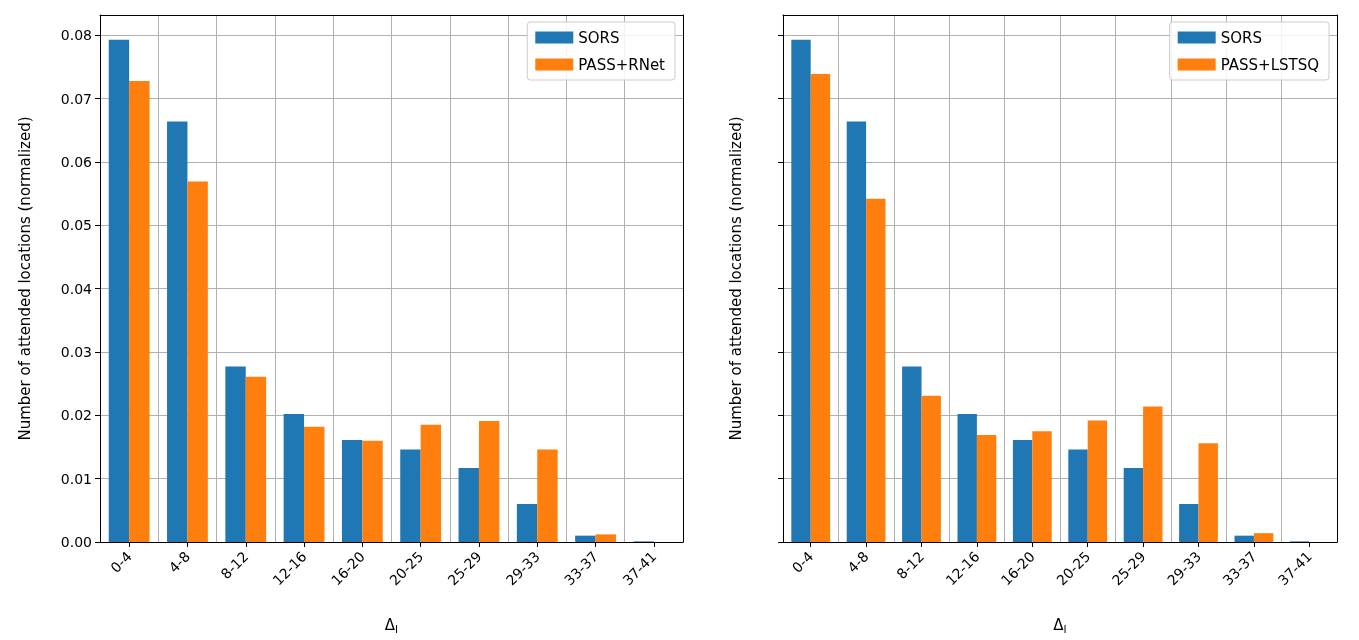  I want to click on y-tick-label: 0.08, so click(76, 35).